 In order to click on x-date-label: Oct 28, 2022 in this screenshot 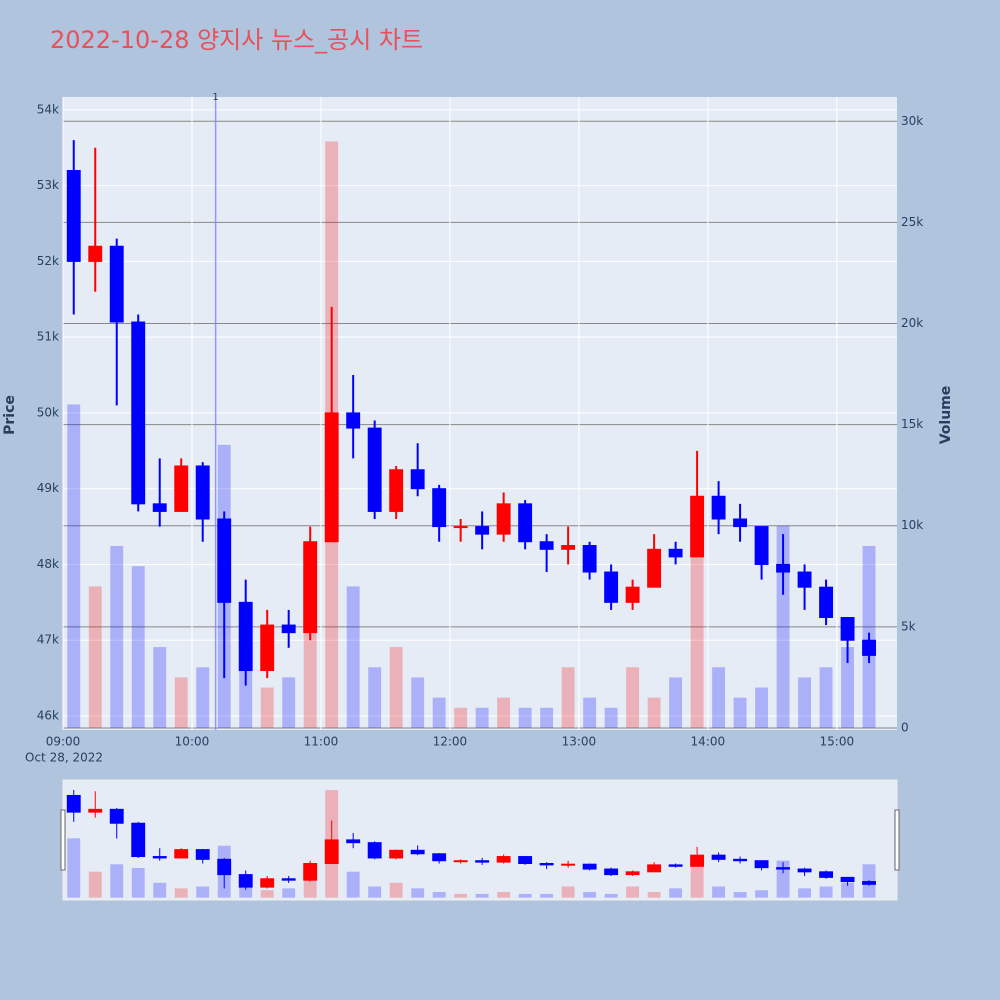, I will do `click(64, 758)`.